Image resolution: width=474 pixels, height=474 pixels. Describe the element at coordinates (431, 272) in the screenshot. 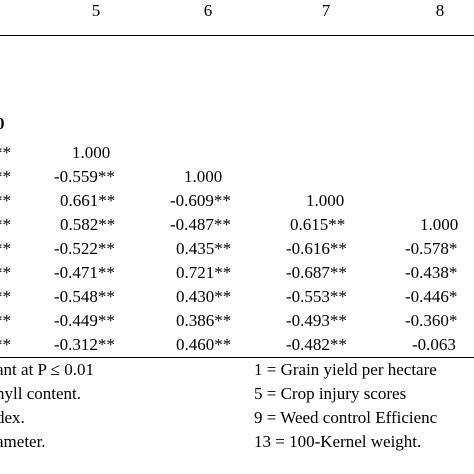

I see `table-cell: -0.438*` at that location.